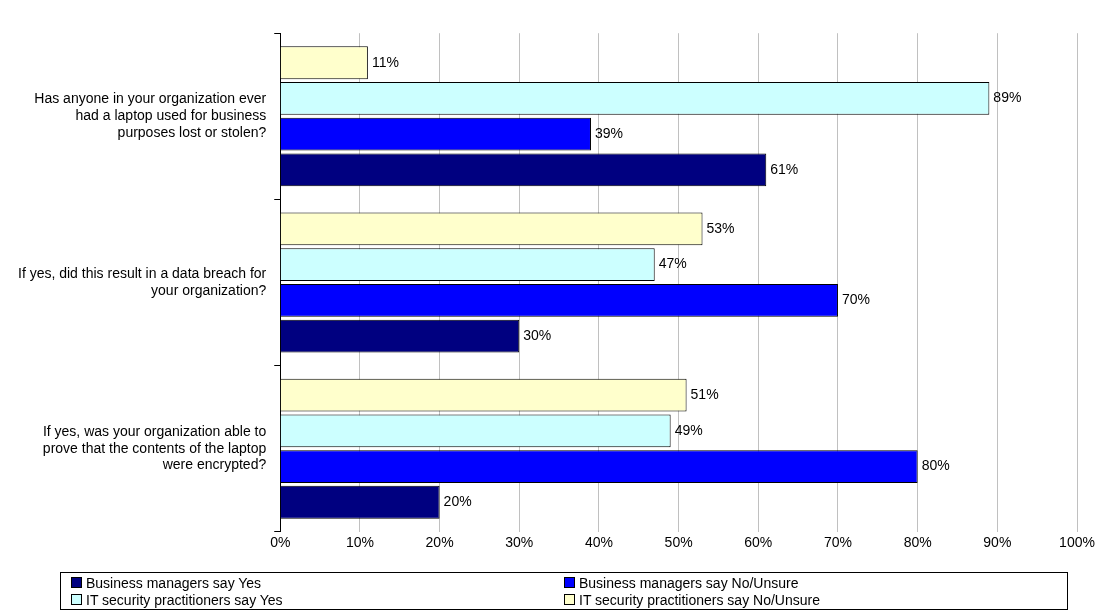 The image size is (1107, 615). I want to click on data-label: 11%, so click(385, 61).